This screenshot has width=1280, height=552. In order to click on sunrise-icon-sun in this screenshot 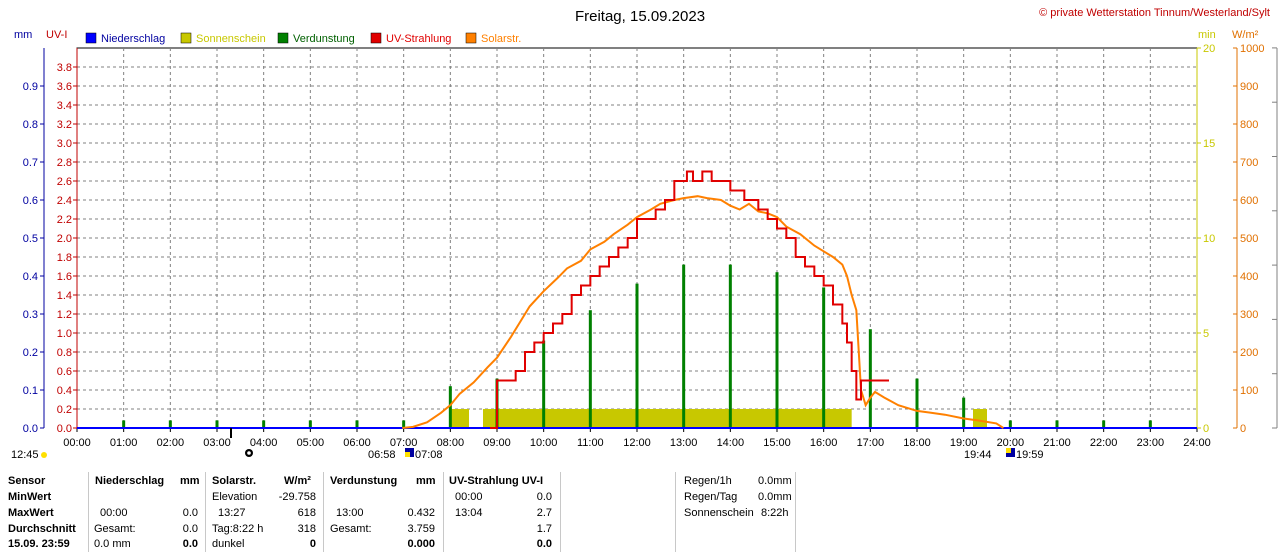, I will do `click(407, 454)`.